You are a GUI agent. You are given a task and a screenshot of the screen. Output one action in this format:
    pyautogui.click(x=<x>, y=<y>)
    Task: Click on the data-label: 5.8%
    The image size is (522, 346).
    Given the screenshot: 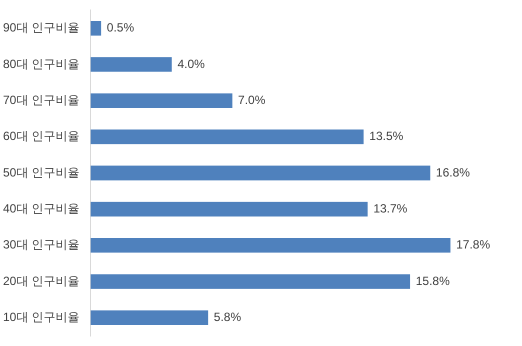 What is the action you would take?
    pyautogui.click(x=228, y=317)
    